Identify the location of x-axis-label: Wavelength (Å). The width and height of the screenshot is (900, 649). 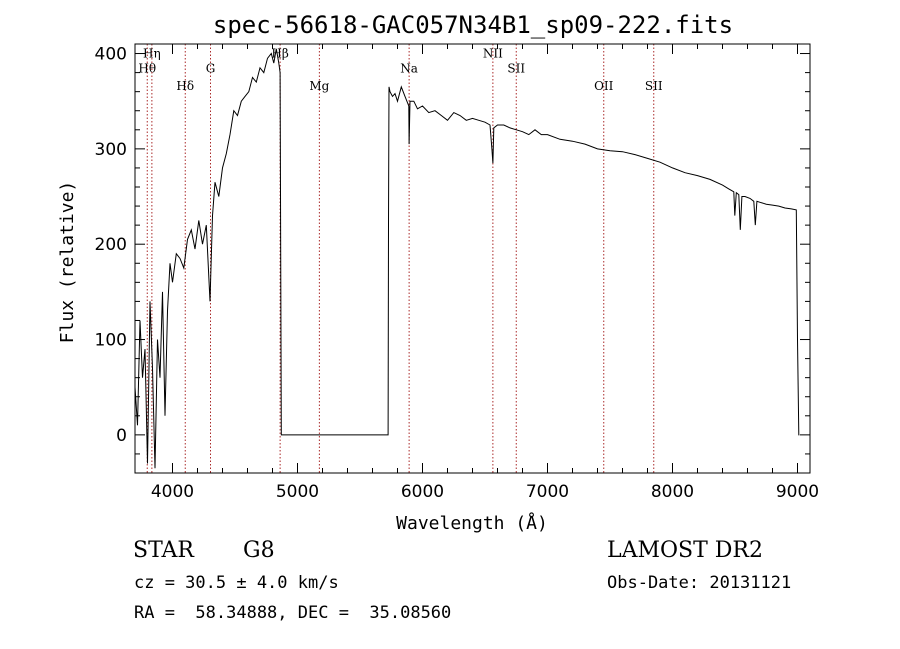
(472, 523).